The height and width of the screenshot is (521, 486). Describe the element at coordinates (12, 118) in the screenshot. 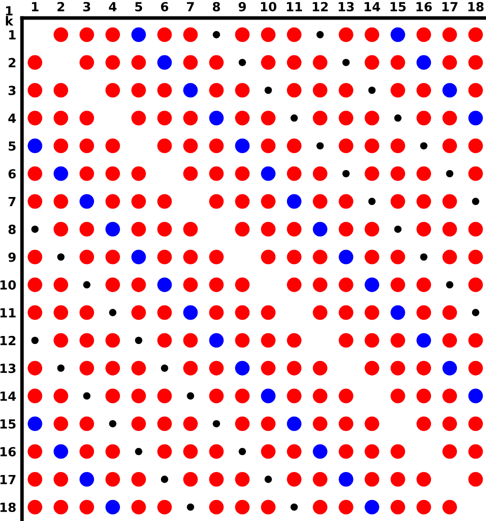

I see `y-tick-label: 4` at that location.